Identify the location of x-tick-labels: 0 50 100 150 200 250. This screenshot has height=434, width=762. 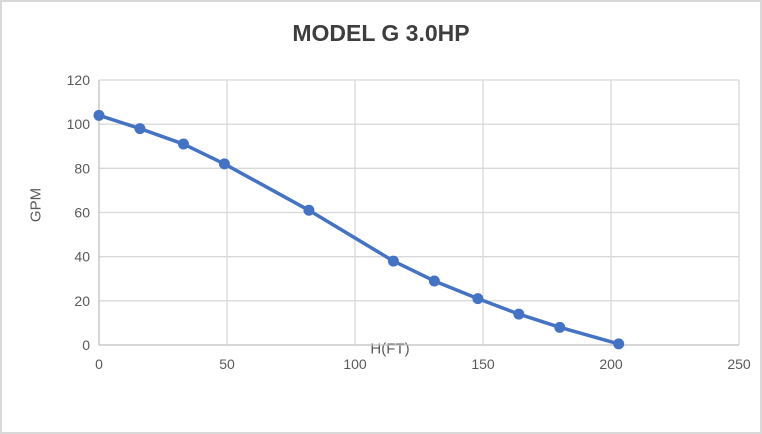
(423, 364).